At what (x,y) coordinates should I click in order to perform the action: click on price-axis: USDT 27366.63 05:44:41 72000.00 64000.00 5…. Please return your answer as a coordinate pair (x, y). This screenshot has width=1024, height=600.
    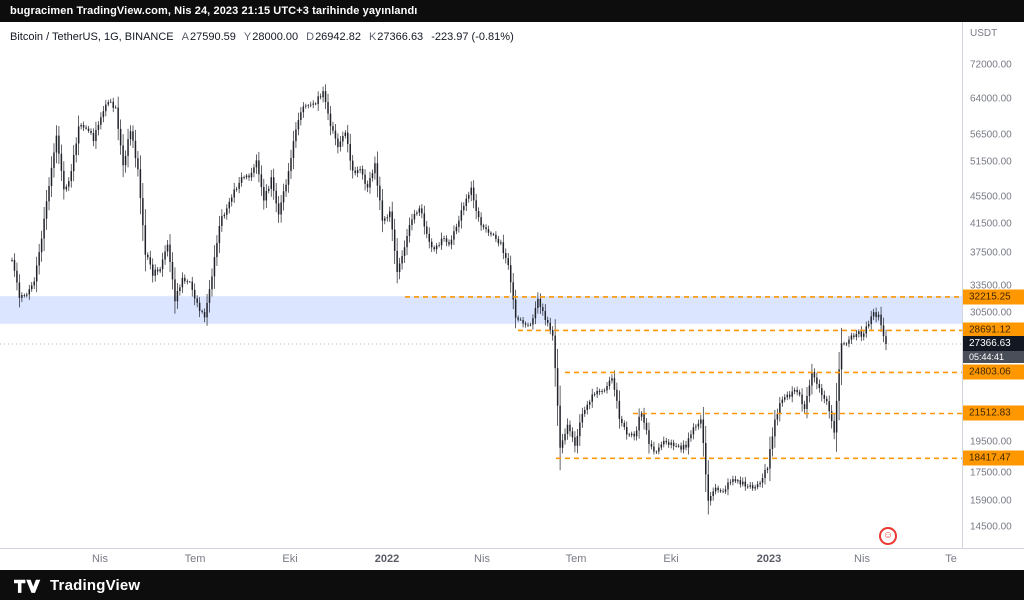
    Looking at the image, I should click on (993, 285).